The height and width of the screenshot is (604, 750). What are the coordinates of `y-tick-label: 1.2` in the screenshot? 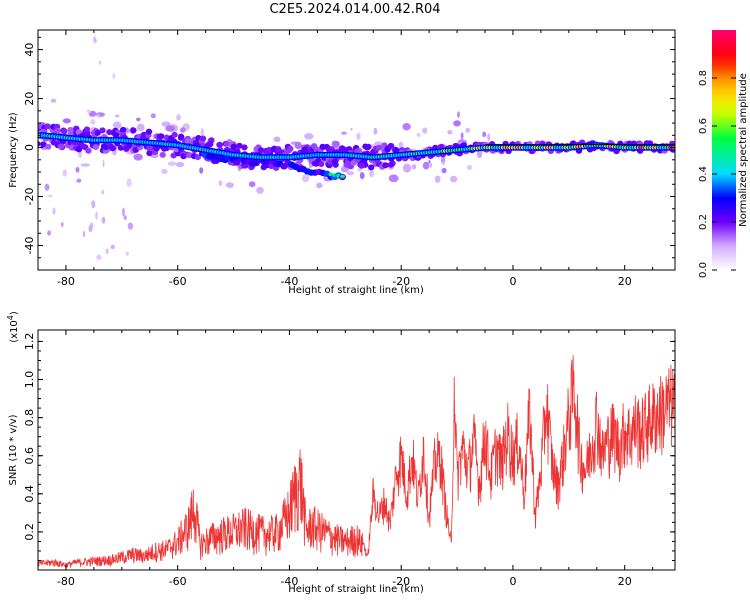 It's located at (29, 342).